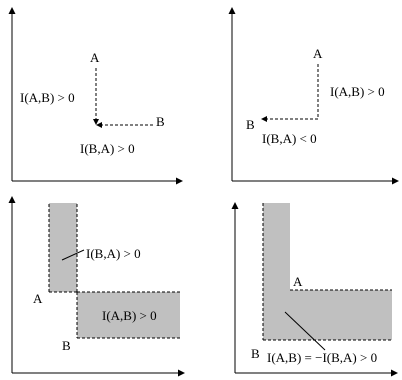 The height and width of the screenshot is (380, 402). What do you see at coordinates (327, 271) in the screenshot?
I see `region-l-shape` at bounding box center [327, 271].